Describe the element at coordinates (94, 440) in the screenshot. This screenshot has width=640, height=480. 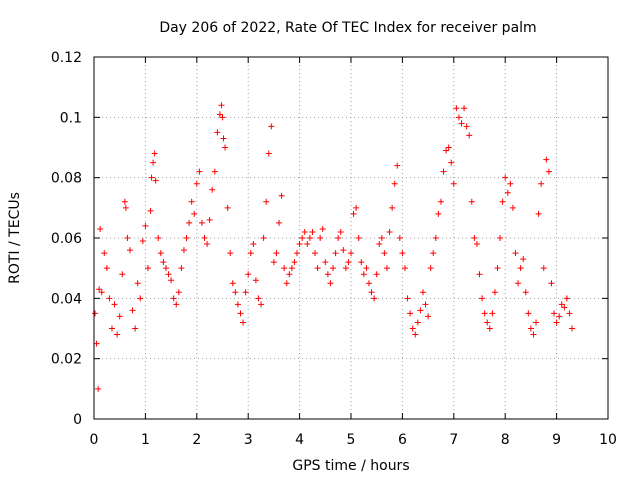
I see `x-tick-label: 0` at that location.